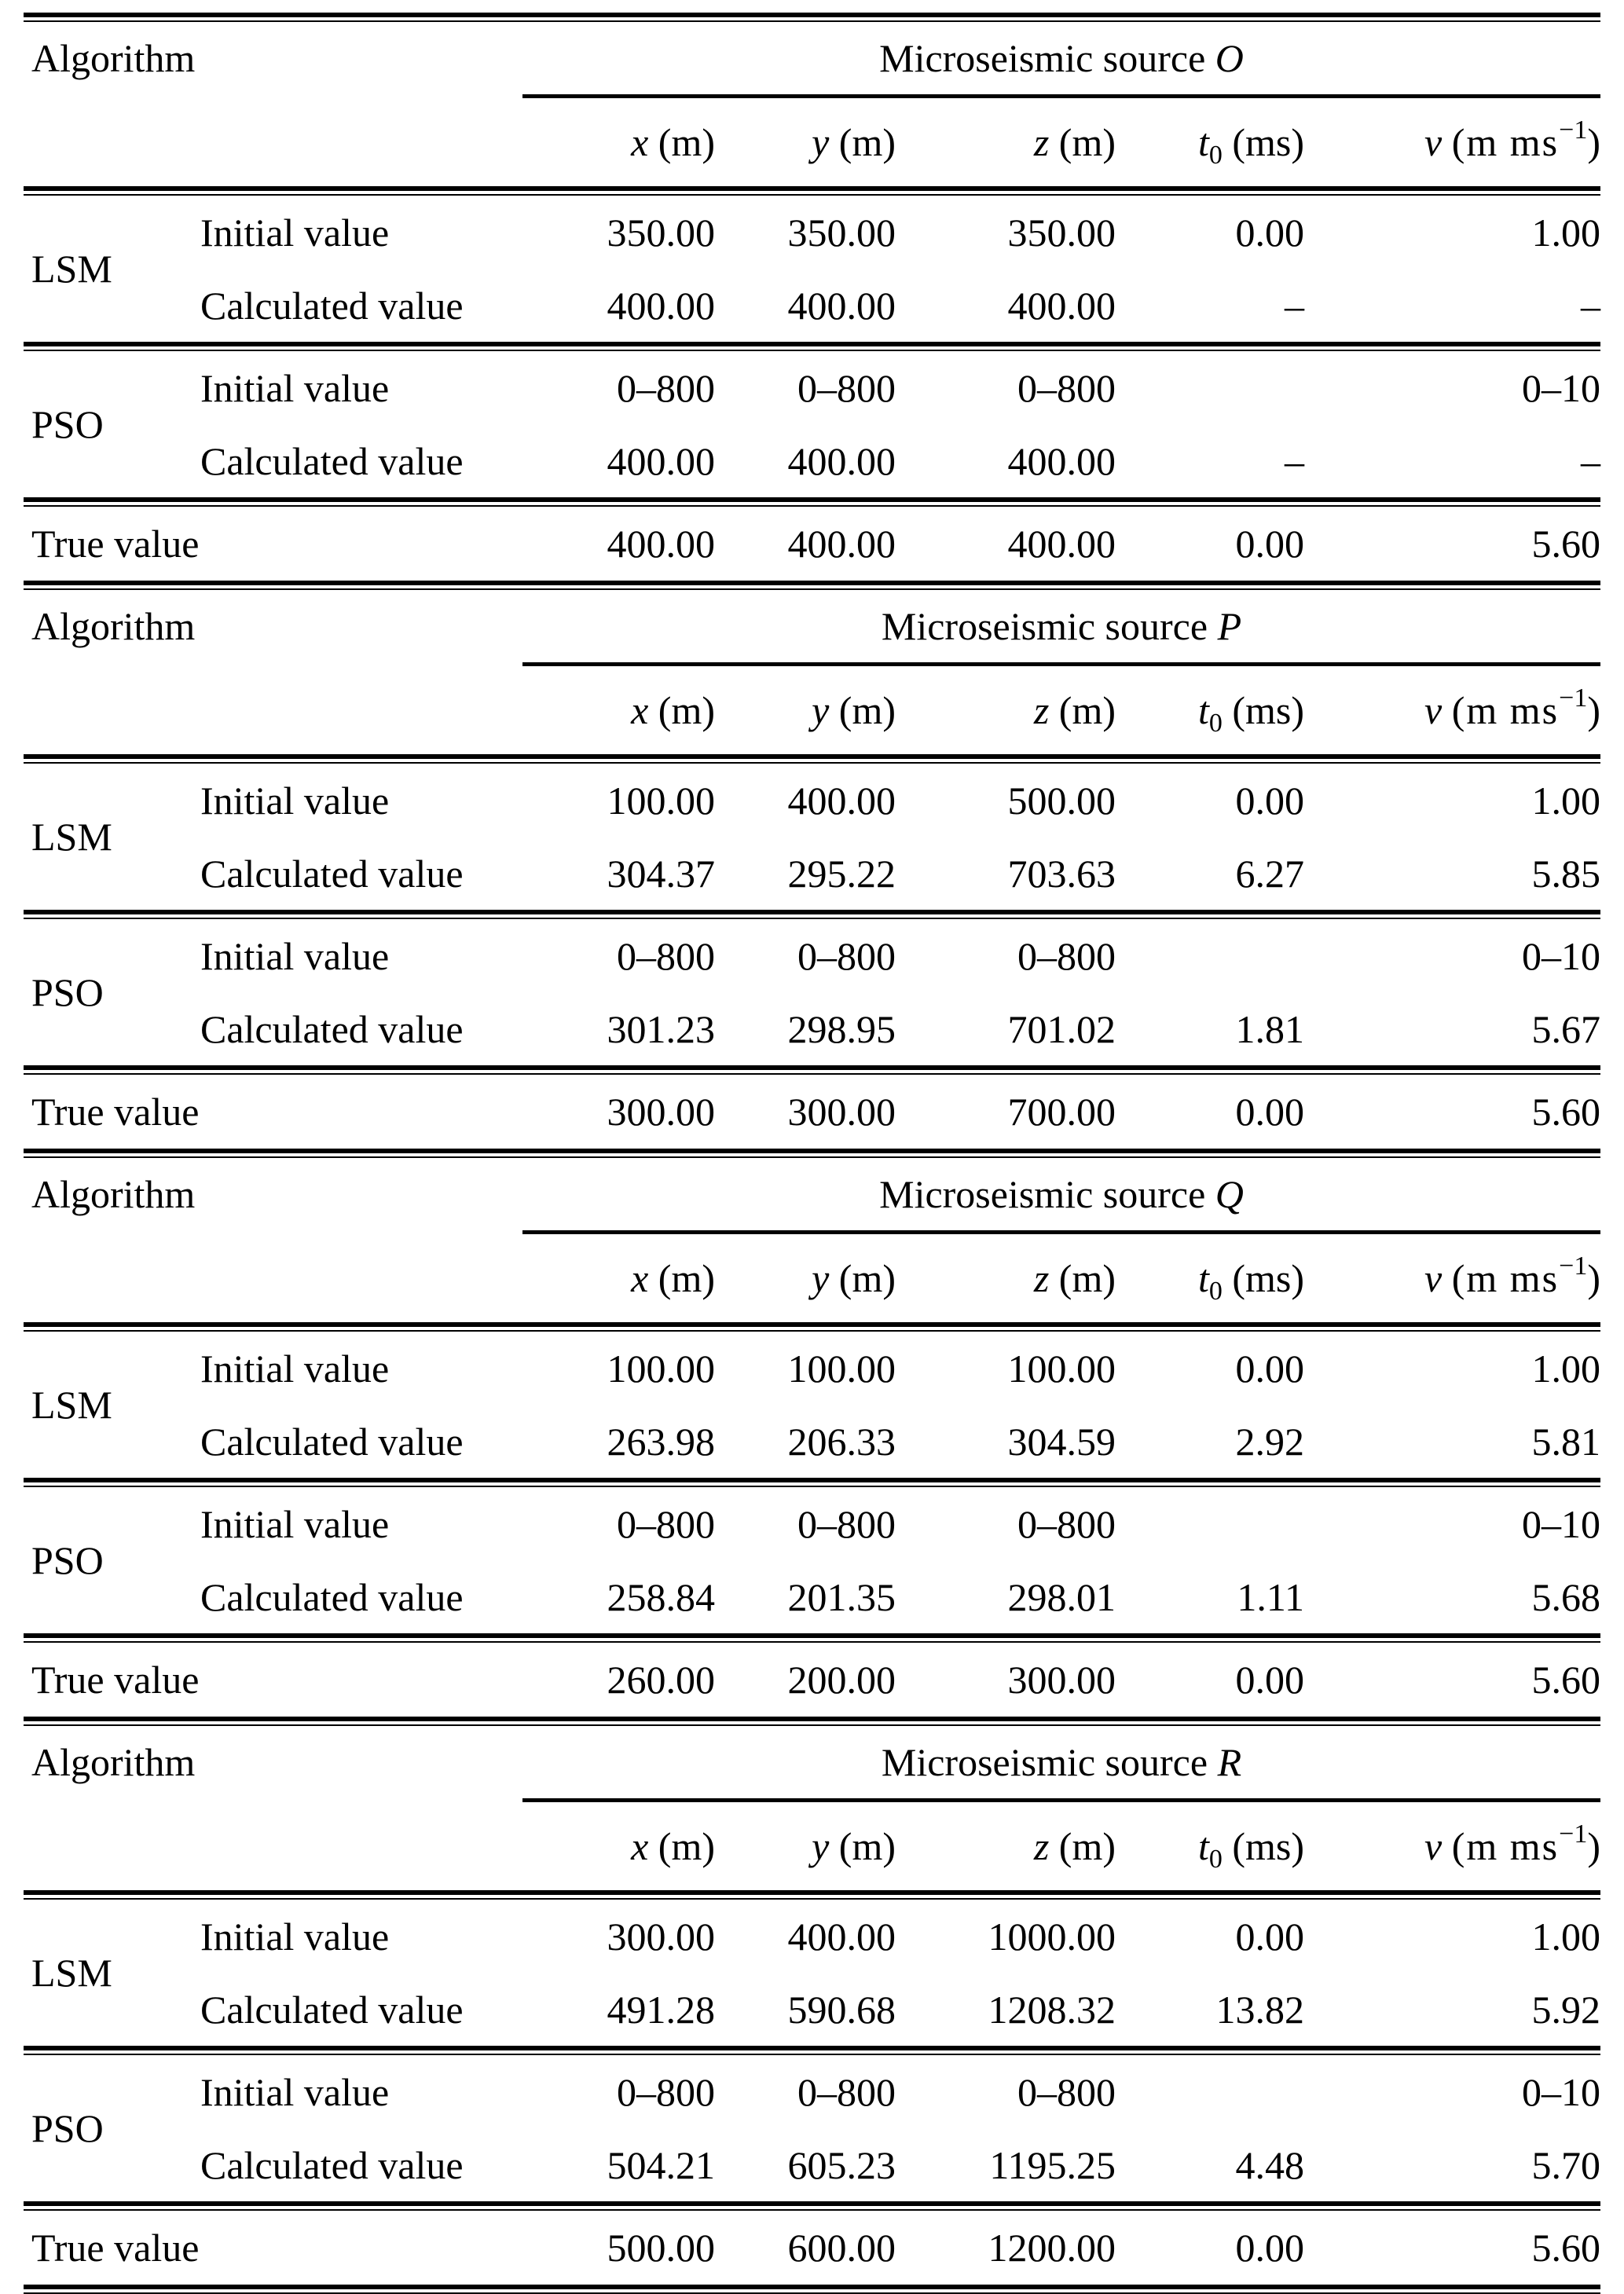 The width and height of the screenshot is (1624, 2294). Describe the element at coordinates (1061, 58) in the screenshot. I see `source-title: Microseismic source O` at that location.